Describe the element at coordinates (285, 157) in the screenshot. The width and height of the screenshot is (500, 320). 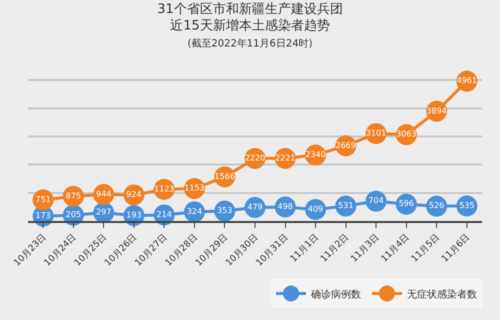
I see `data-label: 2221` at that location.